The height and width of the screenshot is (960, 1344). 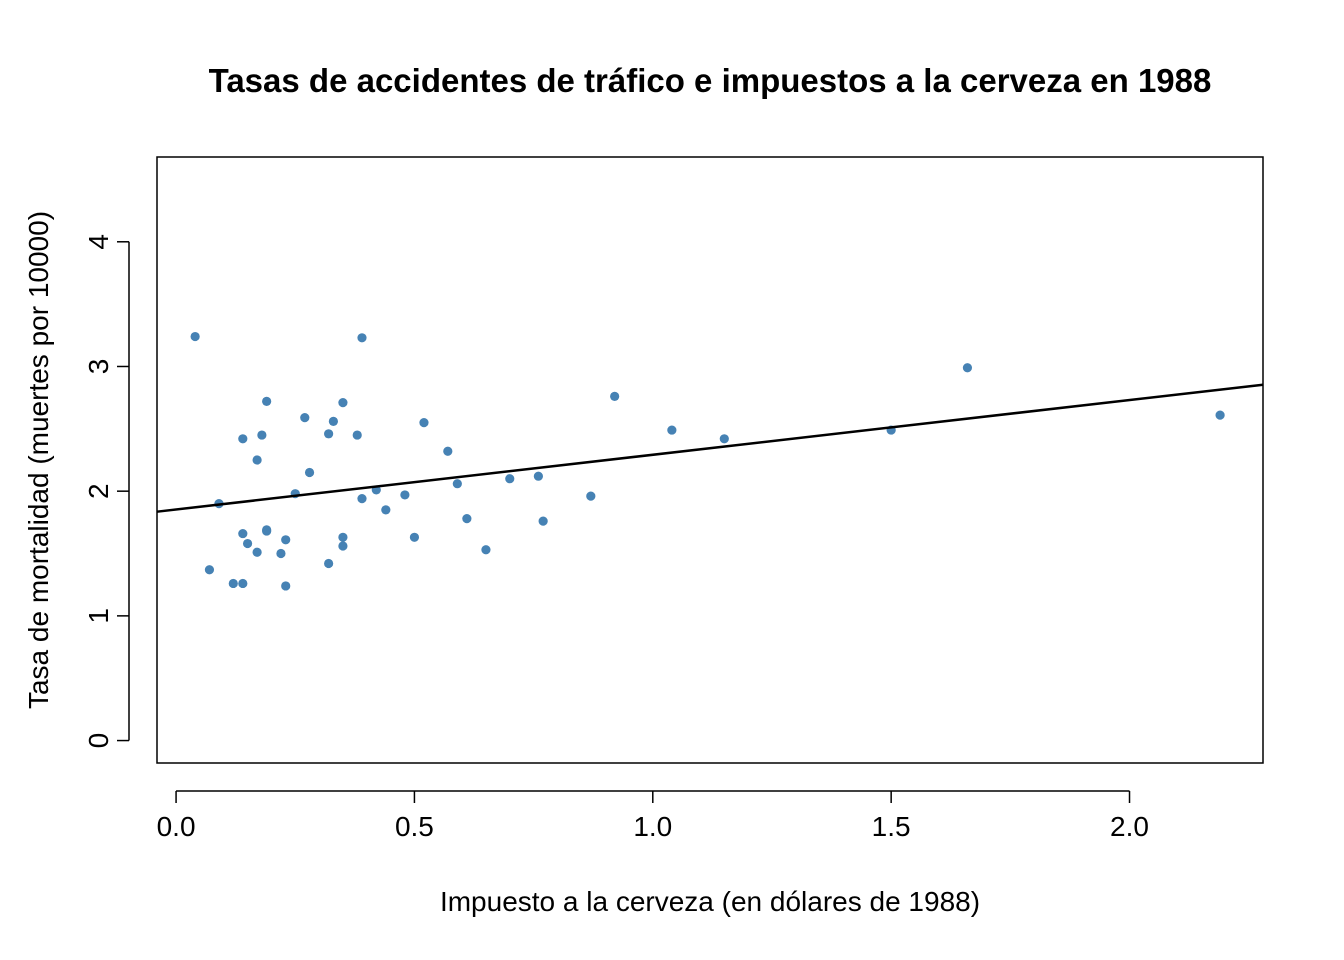 I want to click on regression-line-group, so click(x=710, y=448).